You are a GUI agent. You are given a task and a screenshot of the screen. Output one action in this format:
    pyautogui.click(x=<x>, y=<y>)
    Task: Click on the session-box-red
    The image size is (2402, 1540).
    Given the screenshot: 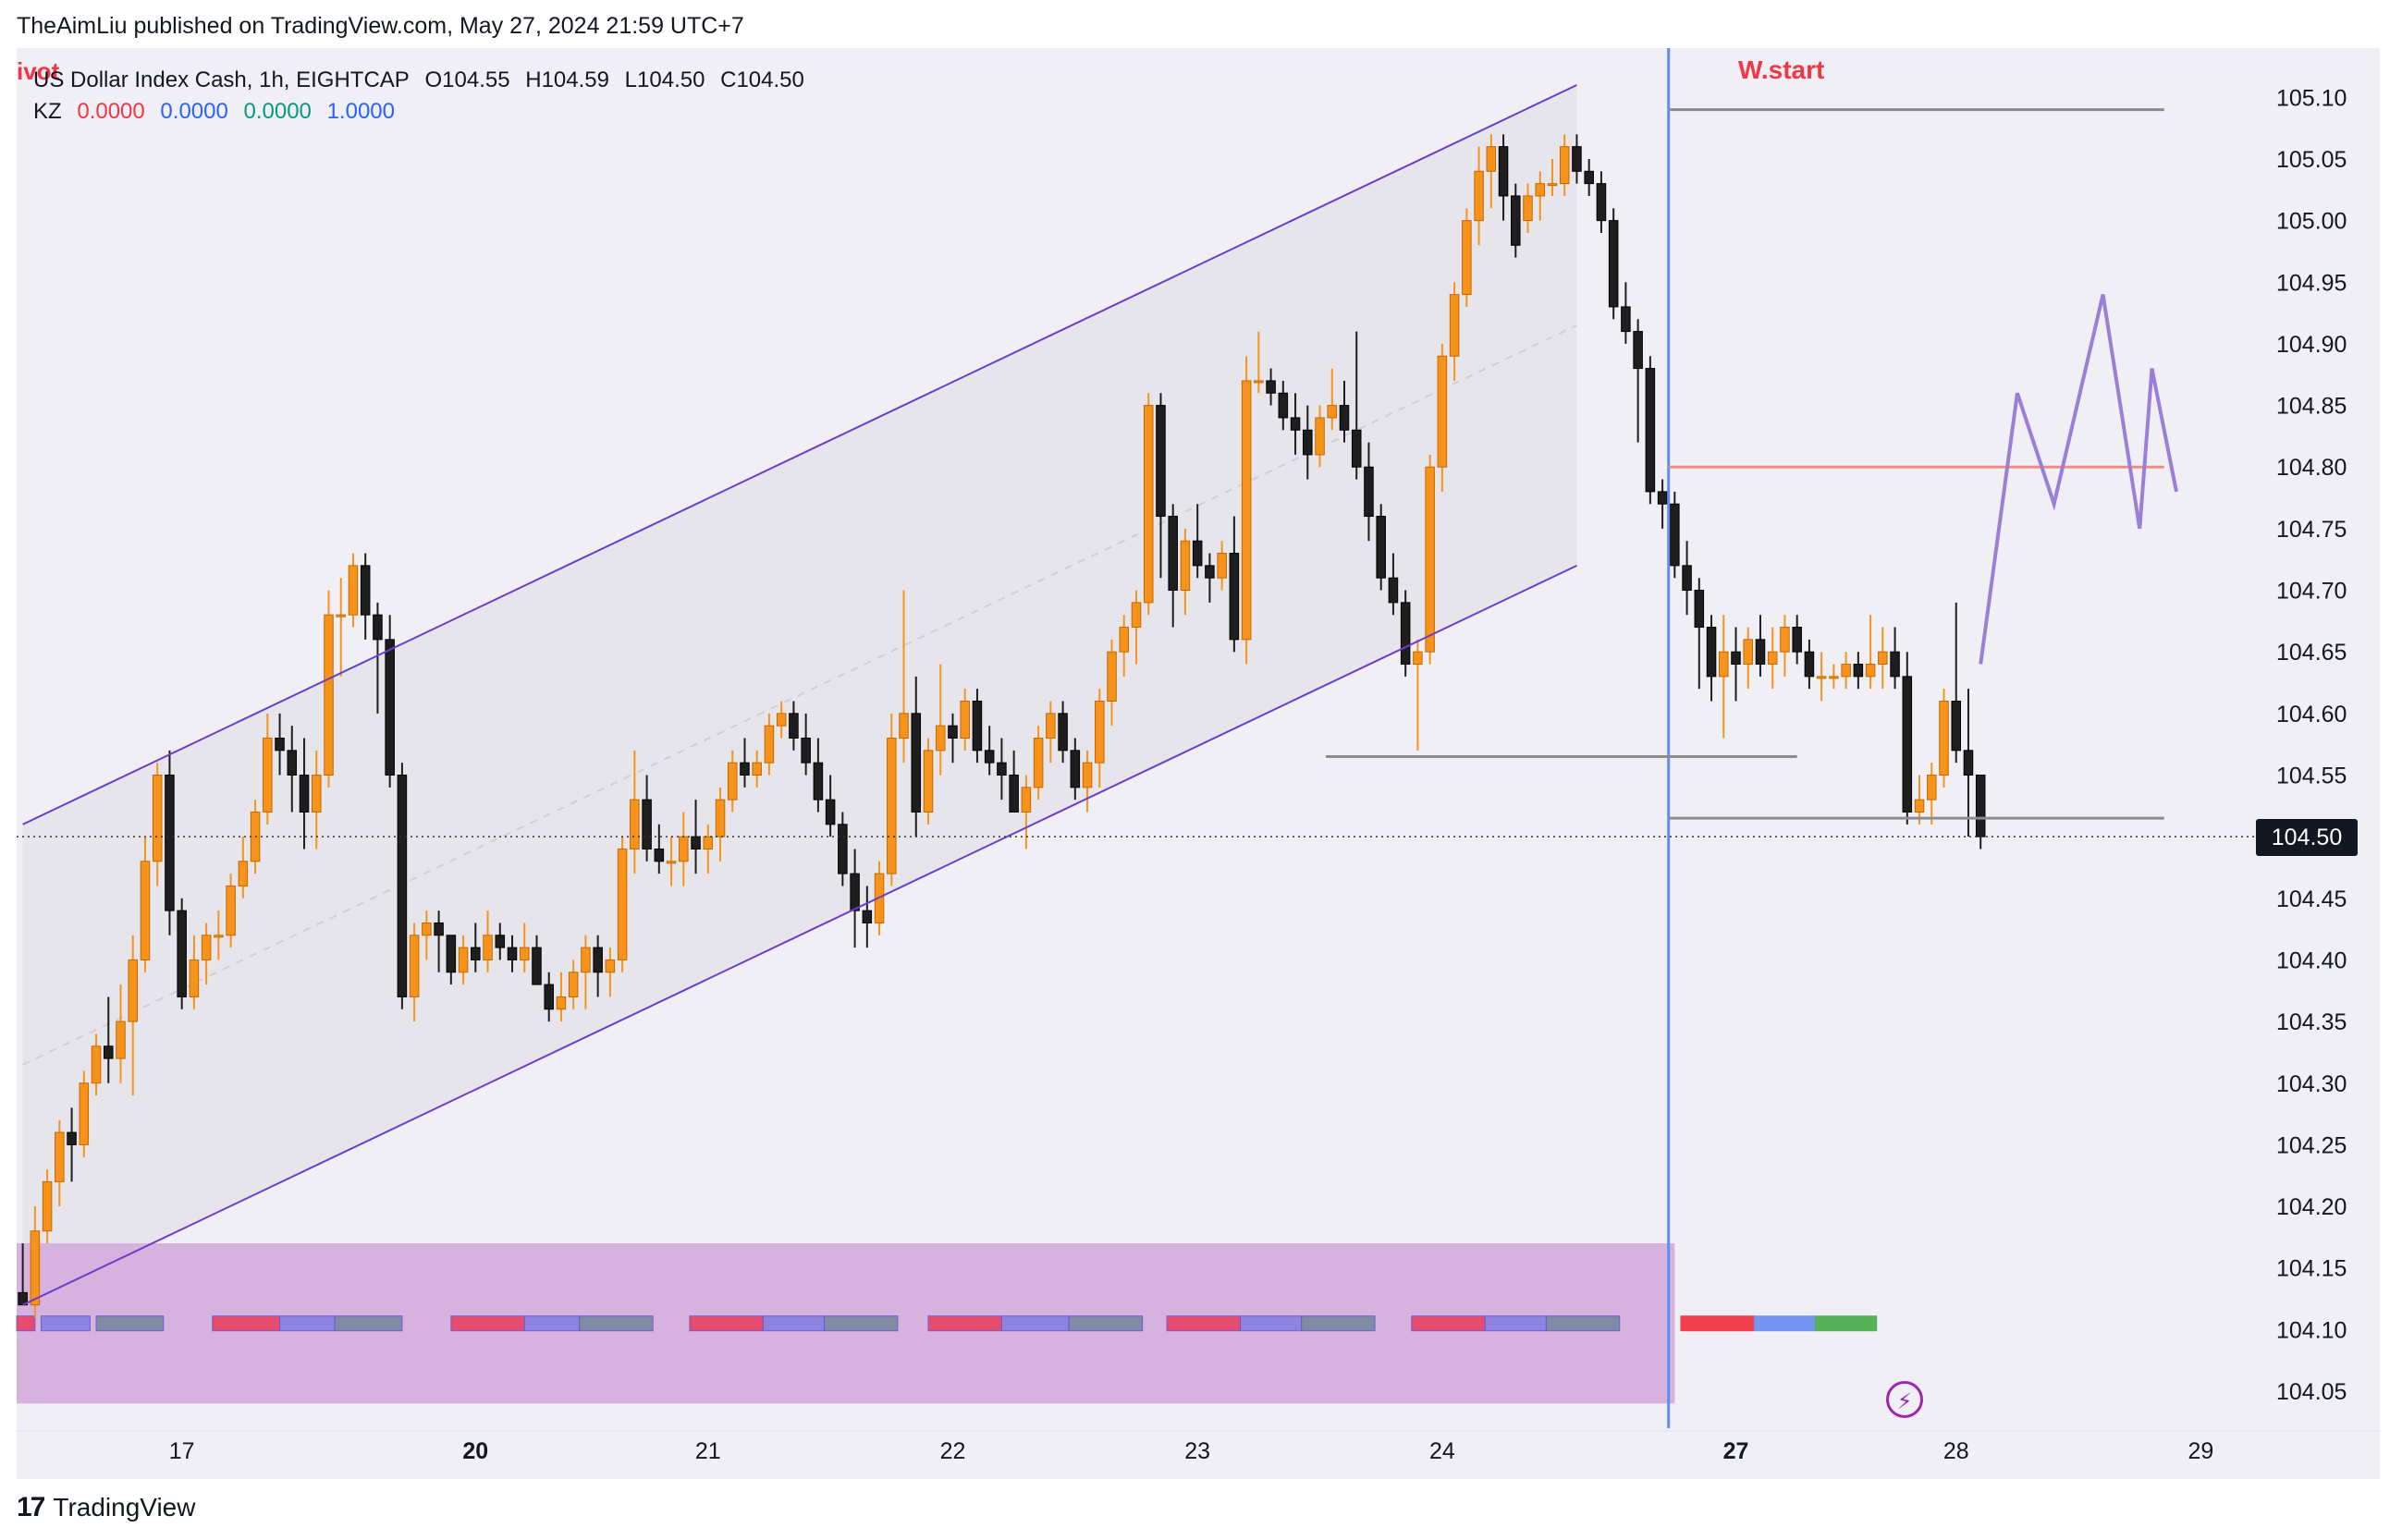 What is the action you would take?
    pyautogui.click(x=1203, y=1323)
    